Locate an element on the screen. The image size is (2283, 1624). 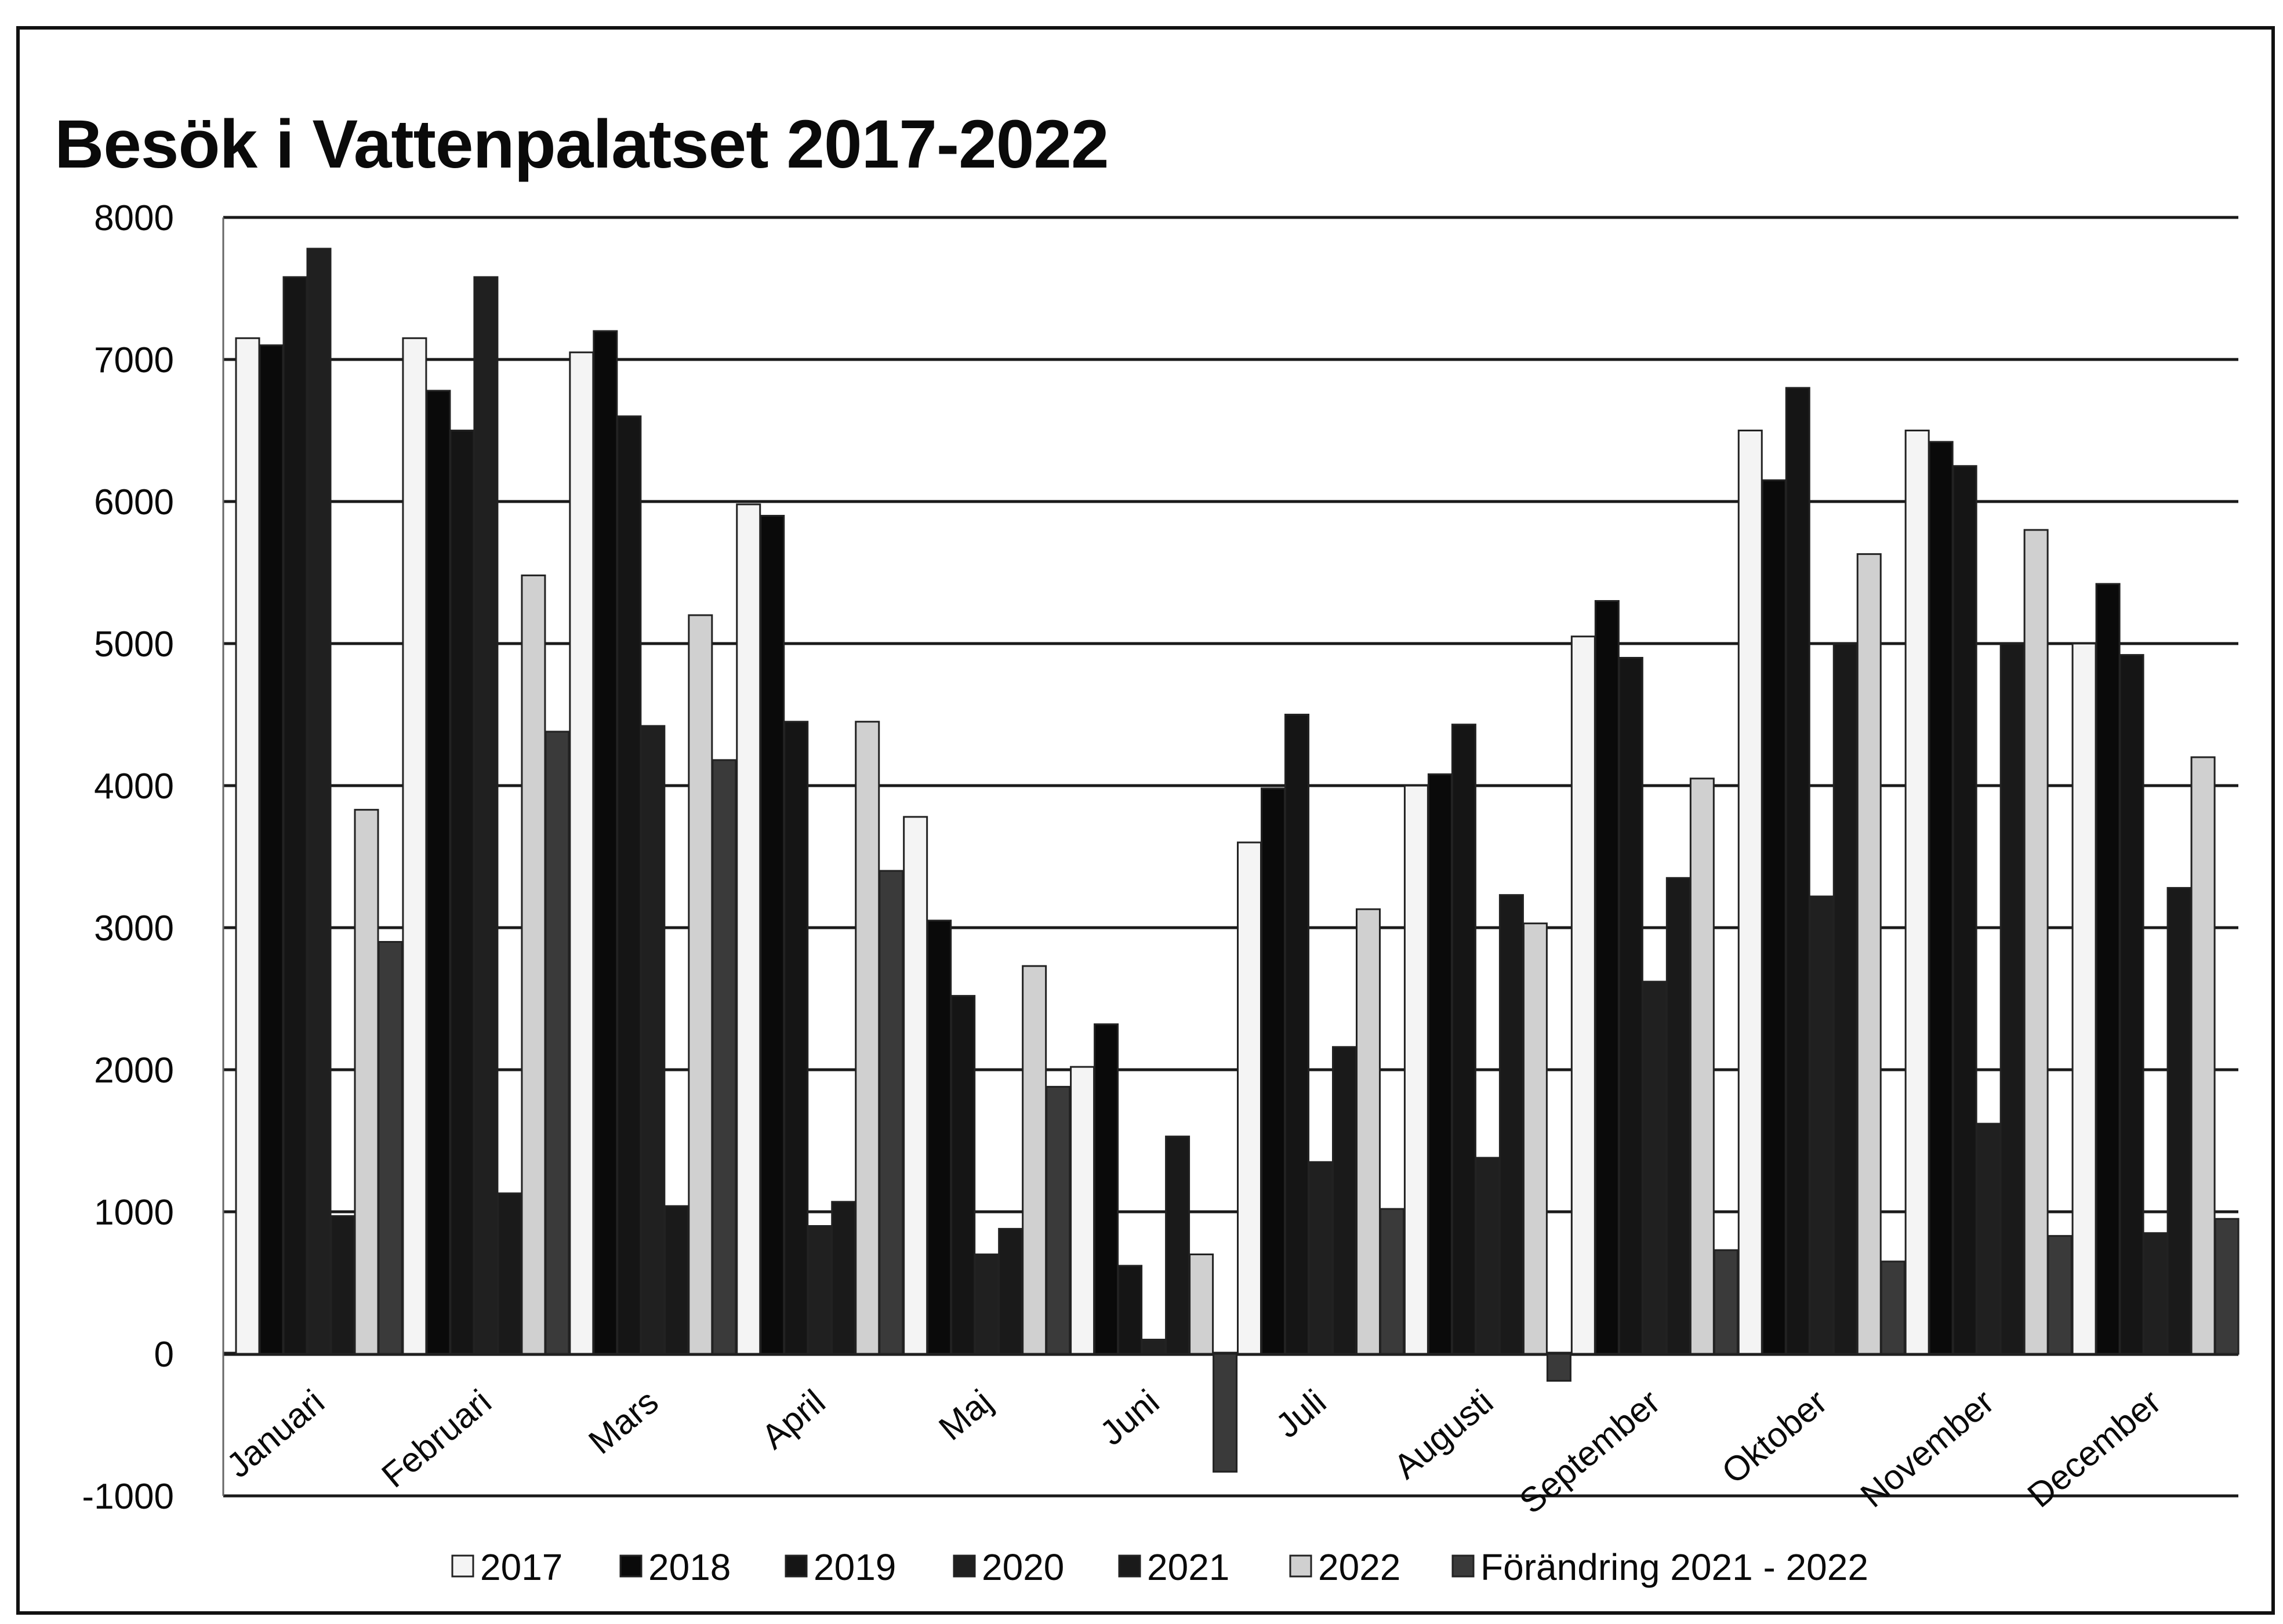
category-label: Oktober is located at coordinates (1775, 1437).